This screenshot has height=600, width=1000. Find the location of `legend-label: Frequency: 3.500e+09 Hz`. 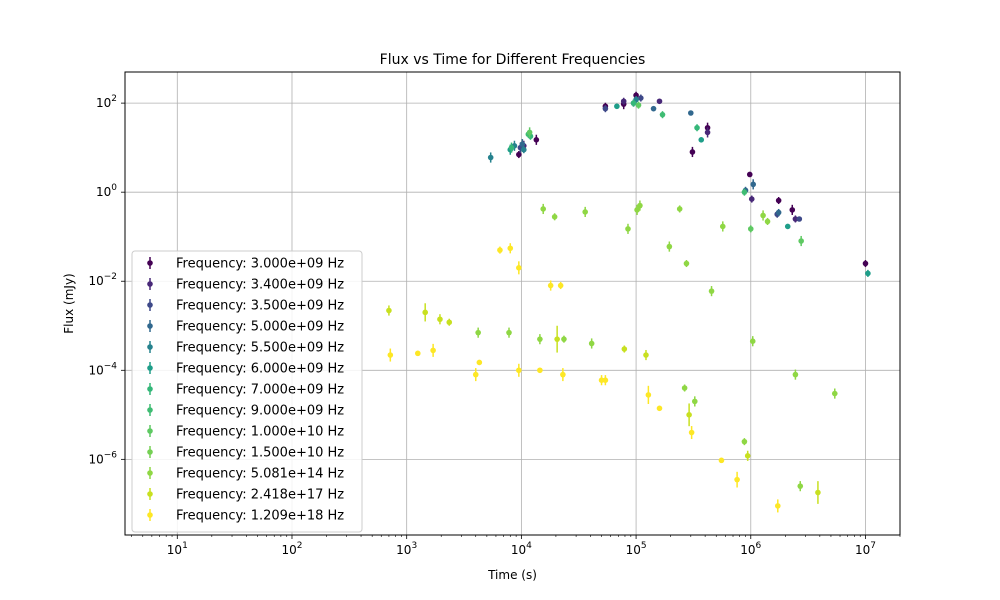

legend-label: Frequency: 3.500e+09 Hz is located at coordinates (260, 306).